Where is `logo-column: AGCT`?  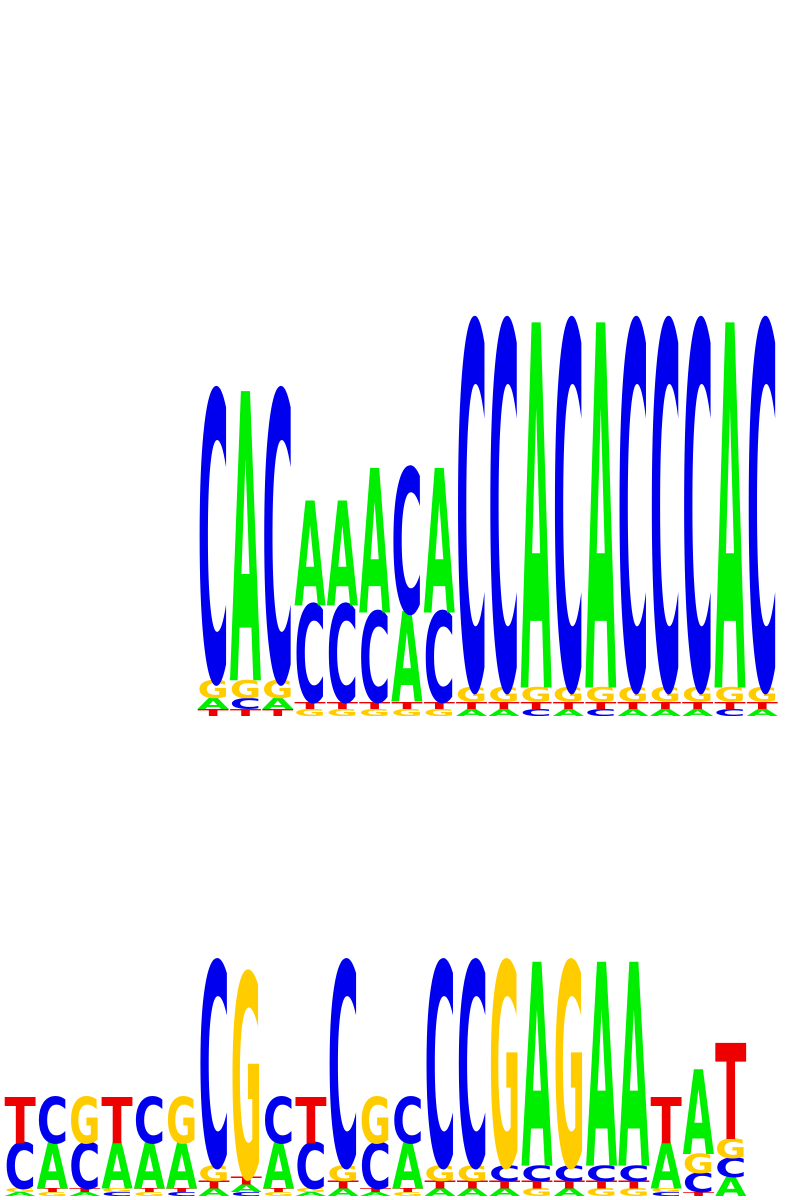 logo-column: AGCT is located at coordinates (311, 1143).